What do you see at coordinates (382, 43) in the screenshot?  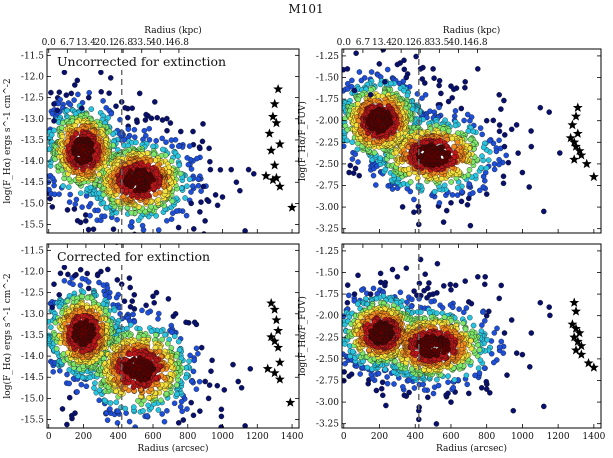 I see `top-tick-label: 13.4` at bounding box center [382, 43].